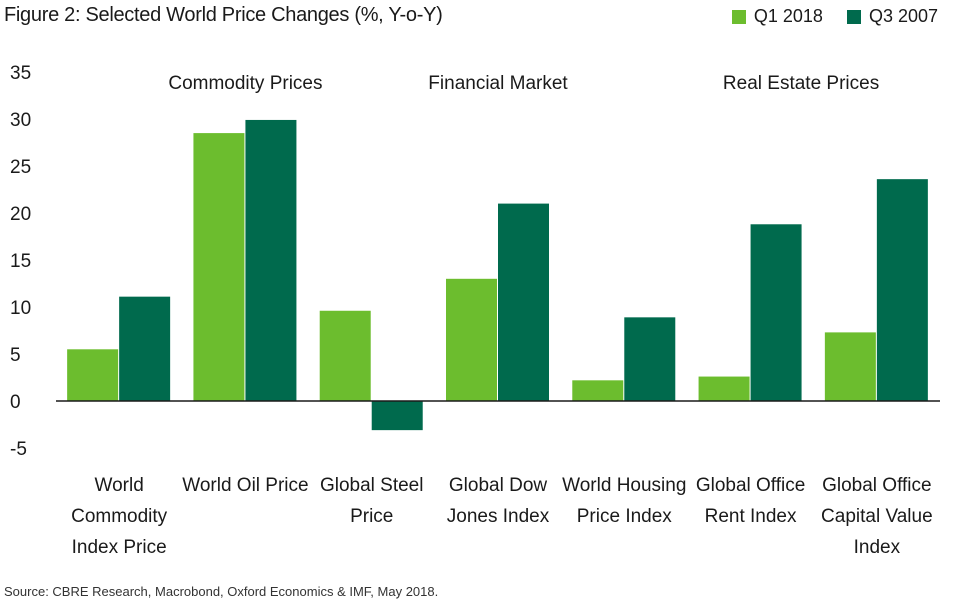 This screenshot has width=958, height=609. Describe the element at coordinates (20, 308) in the screenshot. I see `y-tick-label: 10` at that location.